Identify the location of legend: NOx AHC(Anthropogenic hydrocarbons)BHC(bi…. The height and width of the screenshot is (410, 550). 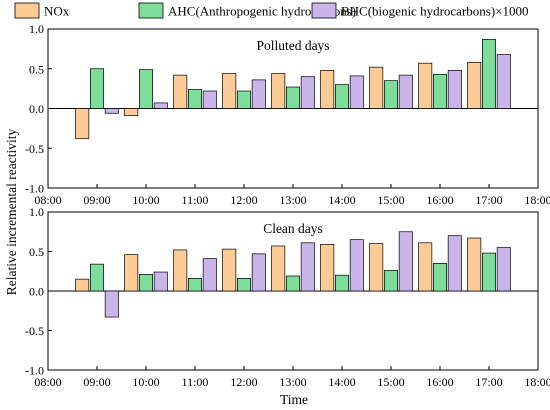
(271, 10).